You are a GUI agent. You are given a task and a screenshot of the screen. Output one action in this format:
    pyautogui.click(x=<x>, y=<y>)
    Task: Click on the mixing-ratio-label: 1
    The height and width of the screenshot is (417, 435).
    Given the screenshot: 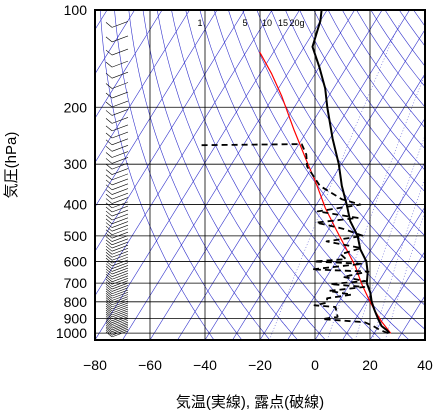 What is the action you would take?
    pyautogui.click(x=199, y=23)
    